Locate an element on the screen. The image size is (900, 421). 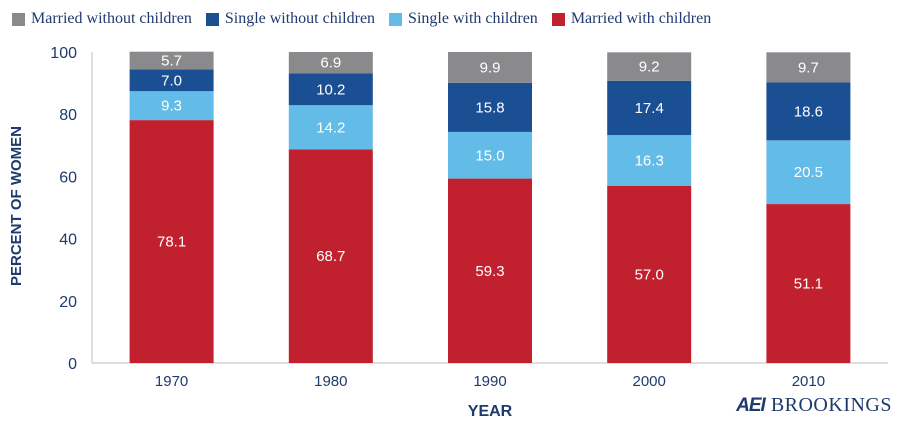
bar-data-label: 20.5 is located at coordinates (808, 172).